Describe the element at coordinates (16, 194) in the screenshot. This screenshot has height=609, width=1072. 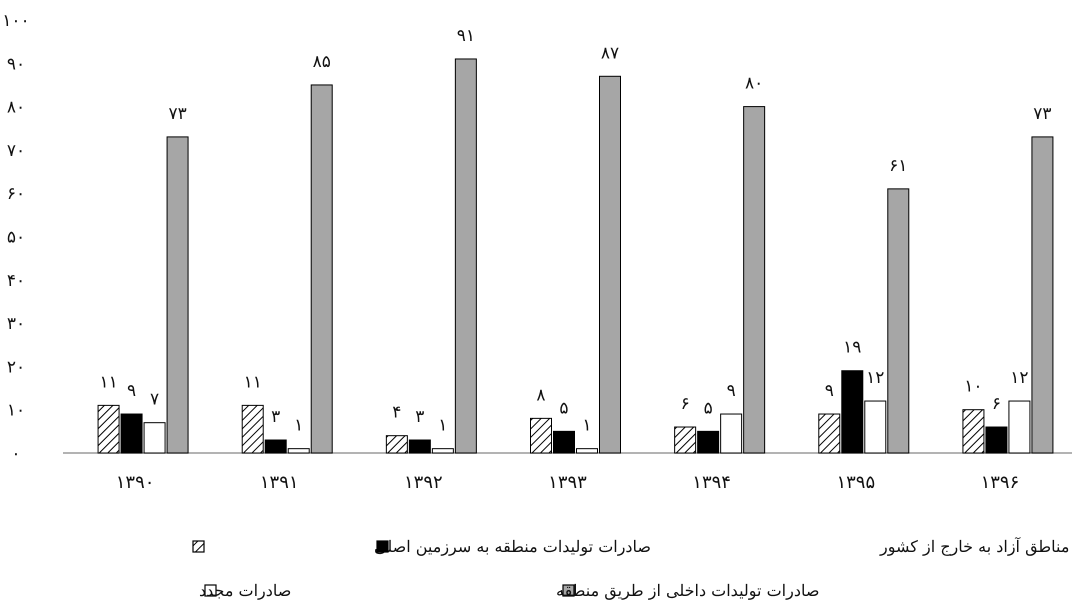
I see `y-tick-label: ۶۰` at that location.